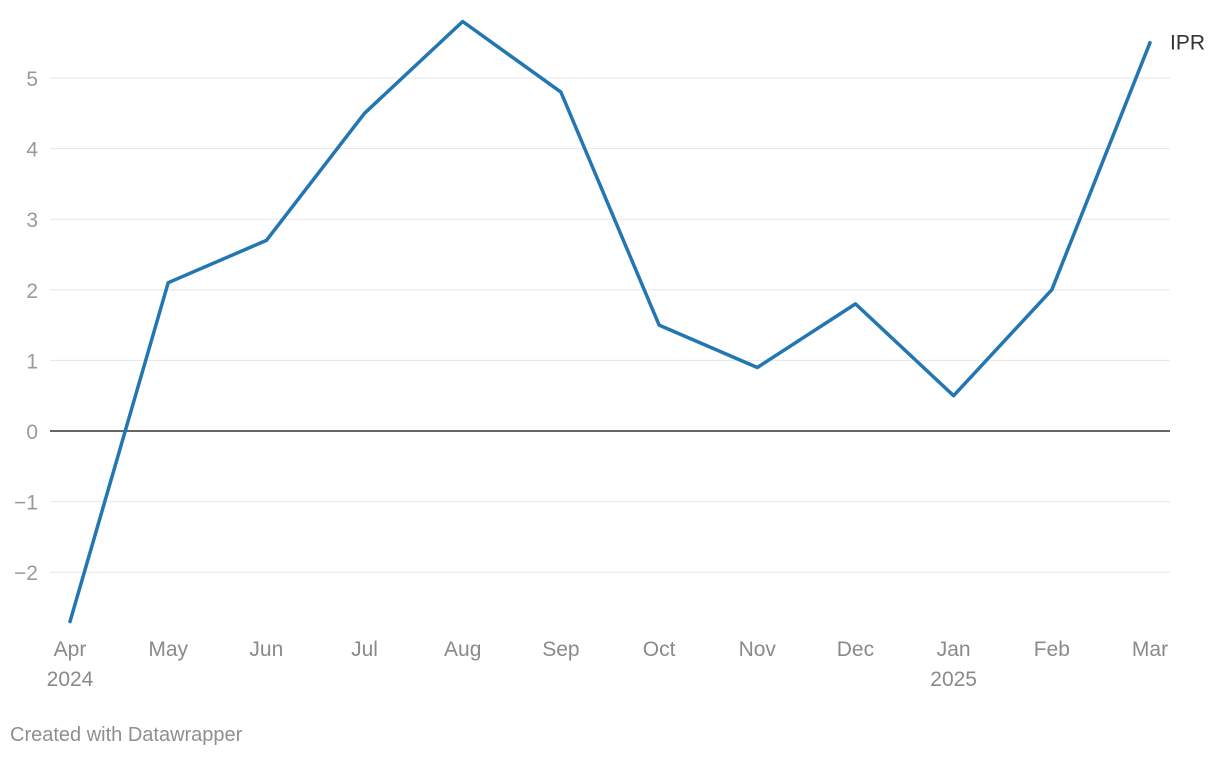  Describe the element at coordinates (26, 326) in the screenshot. I see `y-axis-ticks: −2 −1 0 1 2 3 4 5` at that location.